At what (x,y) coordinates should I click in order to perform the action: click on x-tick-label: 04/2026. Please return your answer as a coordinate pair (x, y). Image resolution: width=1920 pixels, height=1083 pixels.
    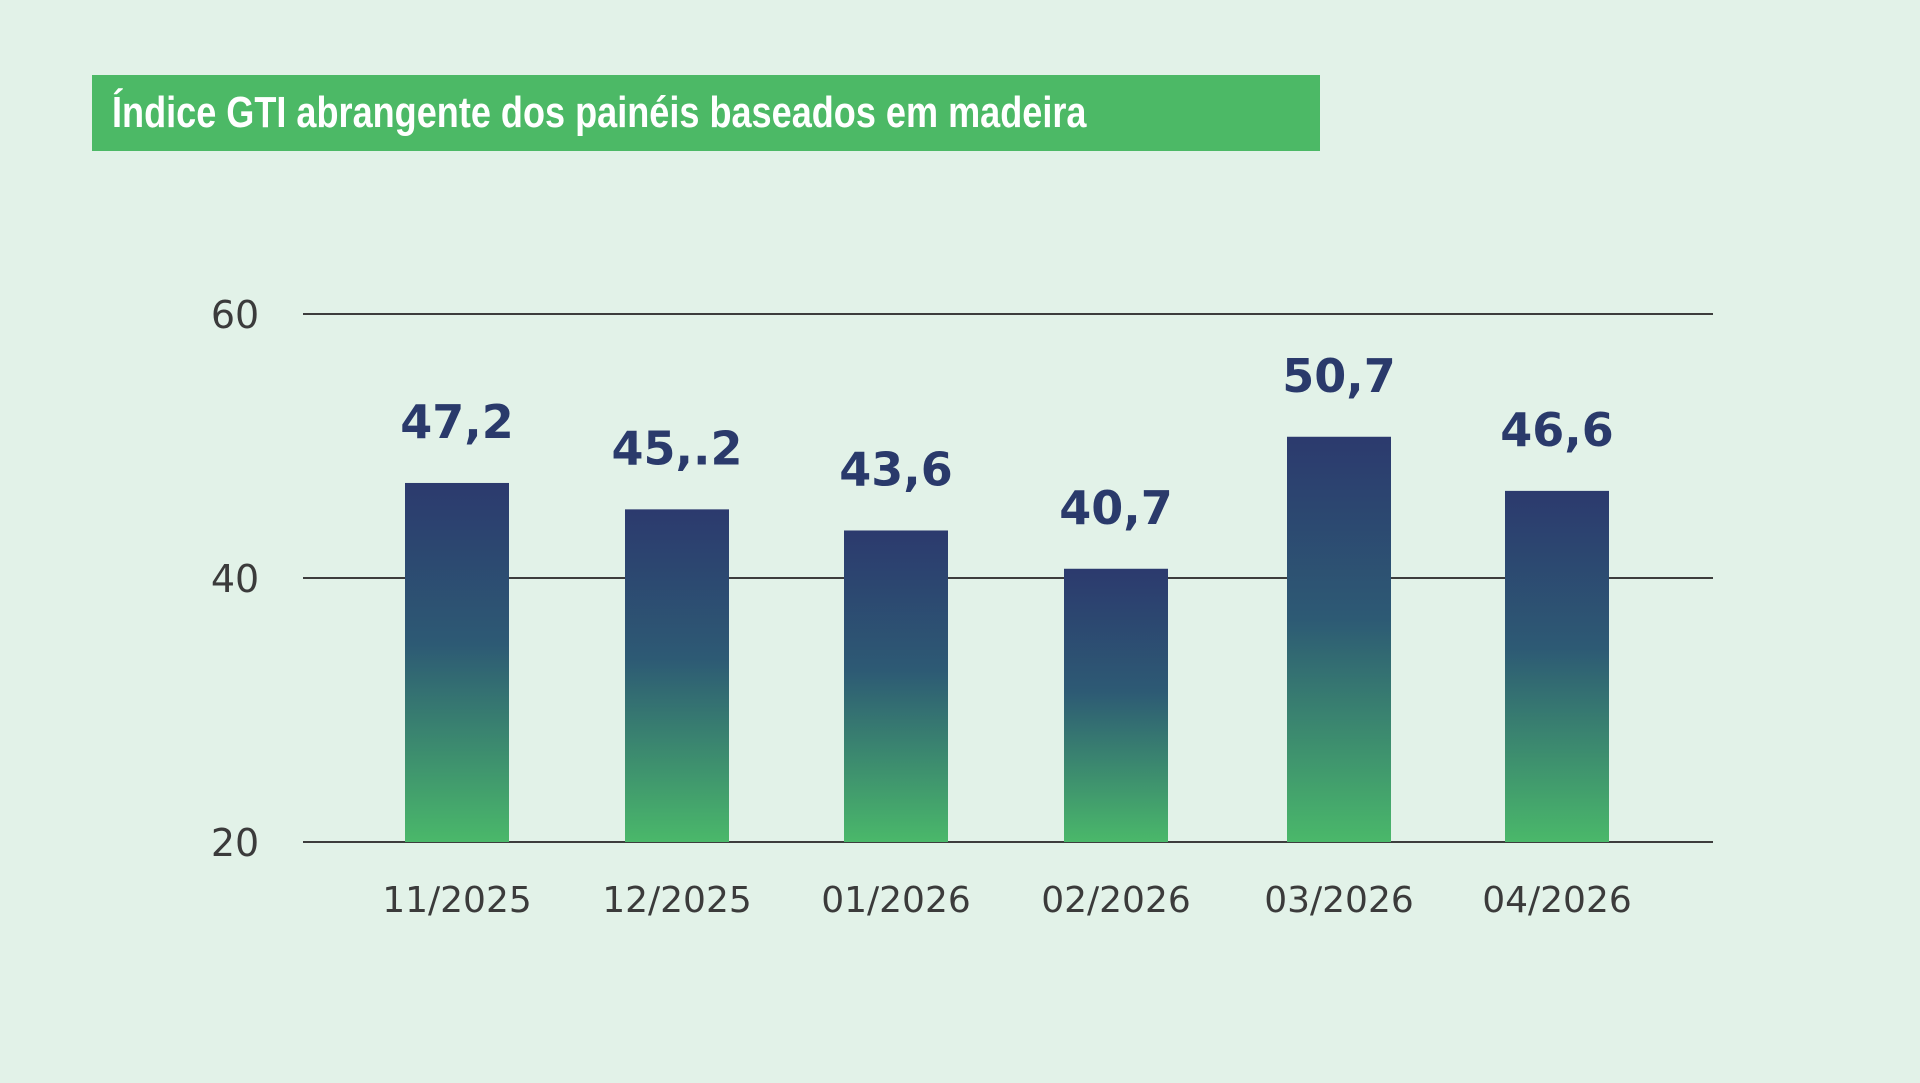
    Looking at the image, I should click on (1557, 900).